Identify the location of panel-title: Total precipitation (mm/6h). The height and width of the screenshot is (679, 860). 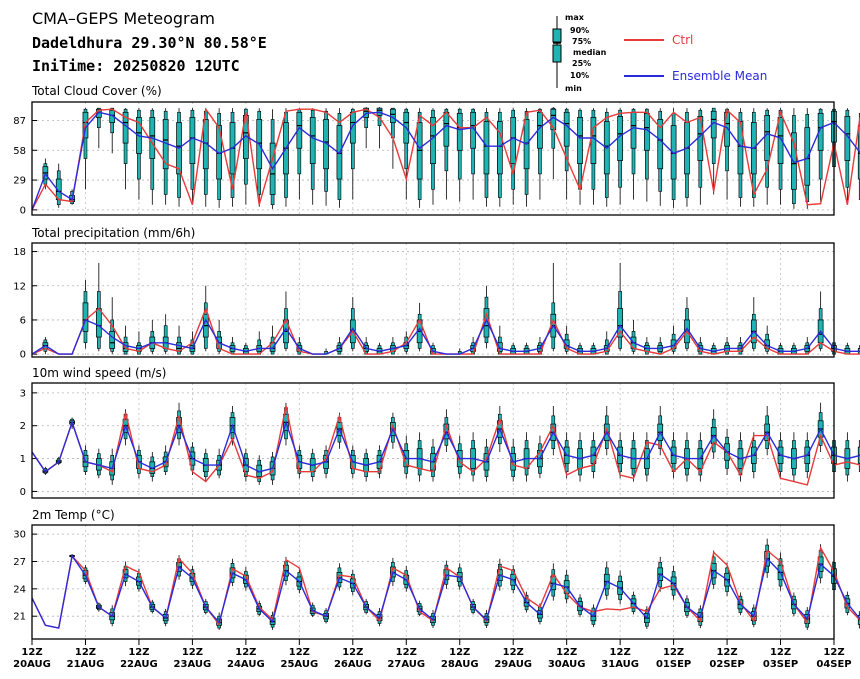
(113, 233).